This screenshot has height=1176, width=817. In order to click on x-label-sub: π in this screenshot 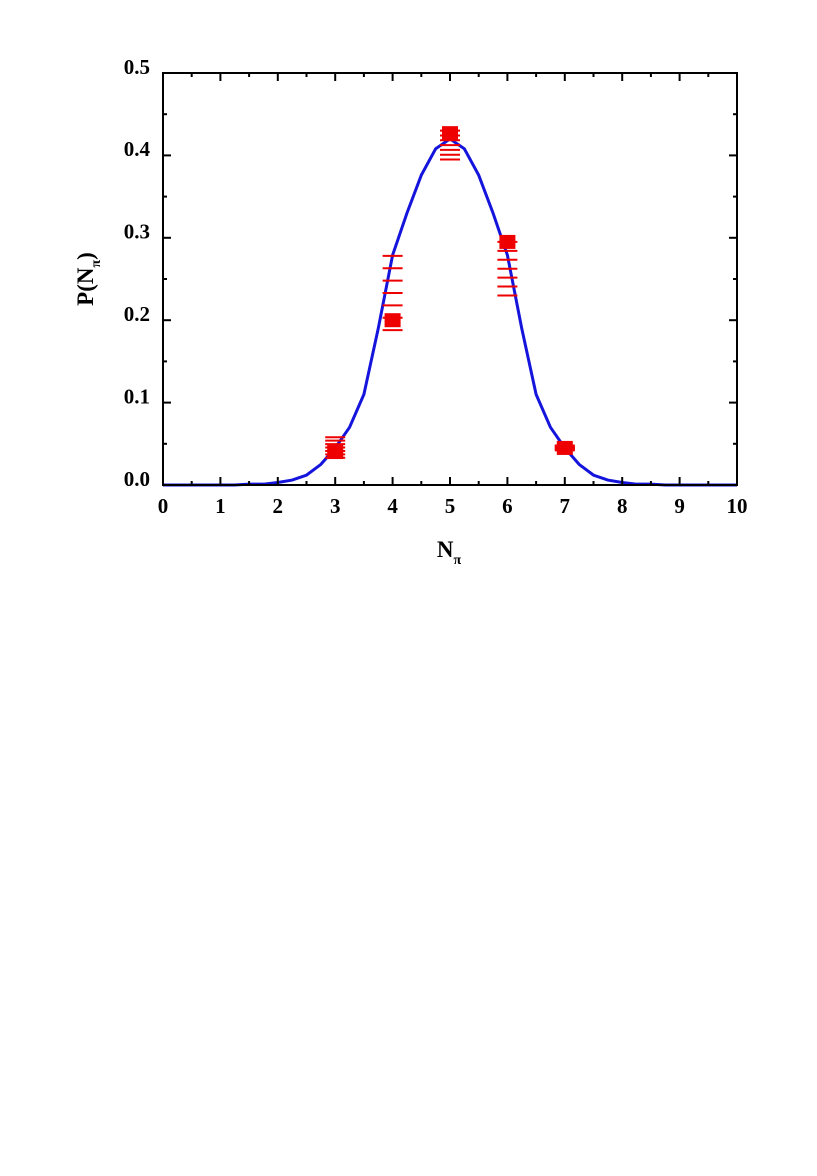, I will do `click(457, 560)`.